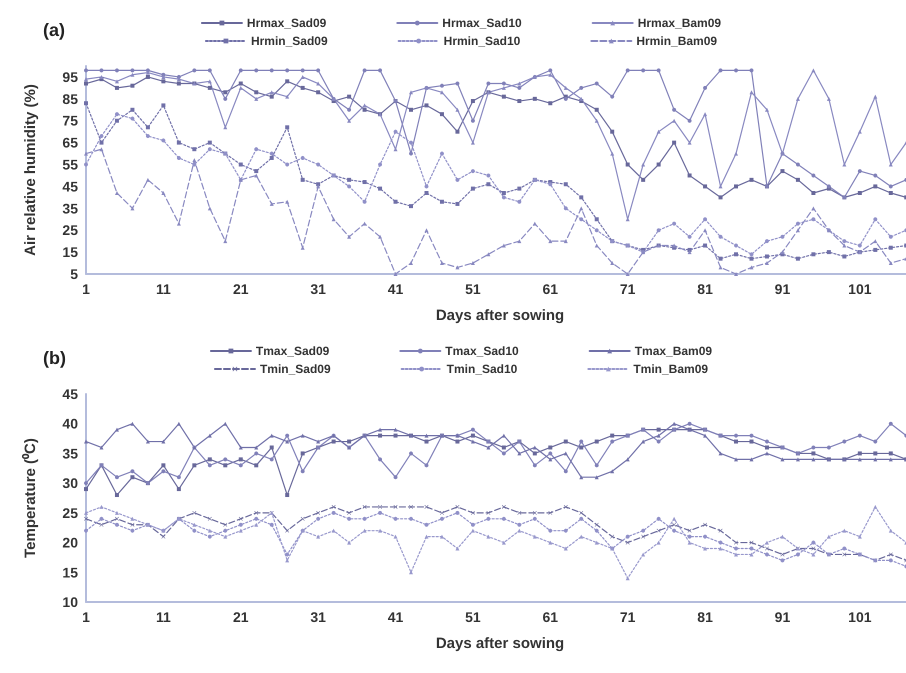 The width and height of the screenshot is (906, 673). What do you see at coordinates (54, 358) in the screenshot?
I see `chart-title: (b)` at bounding box center [54, 358].